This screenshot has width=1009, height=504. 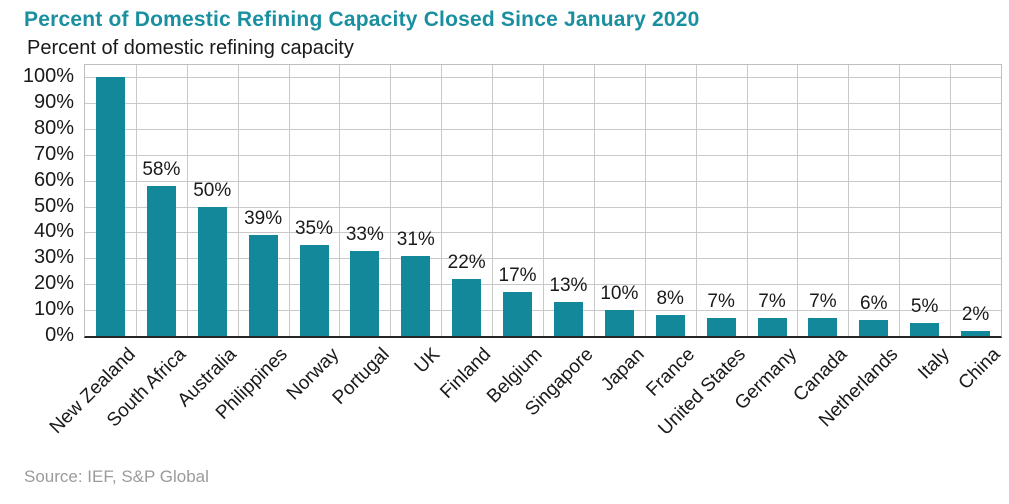 What do you see at coordinates (365, 293) in the screenshot?
I see `bar-portugal` at bounding box center [365, 293].